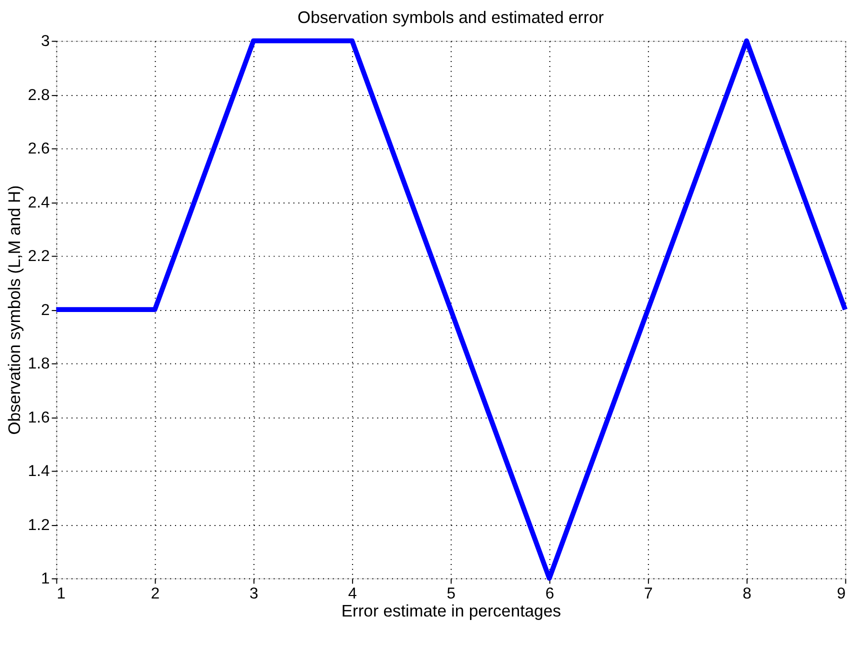 This screenshot has width=858, height=645. What do you see at coordinates (39, 471) in the screenshot?
I see `y-tick-label: 1.4` at bounding box center [39, 471].